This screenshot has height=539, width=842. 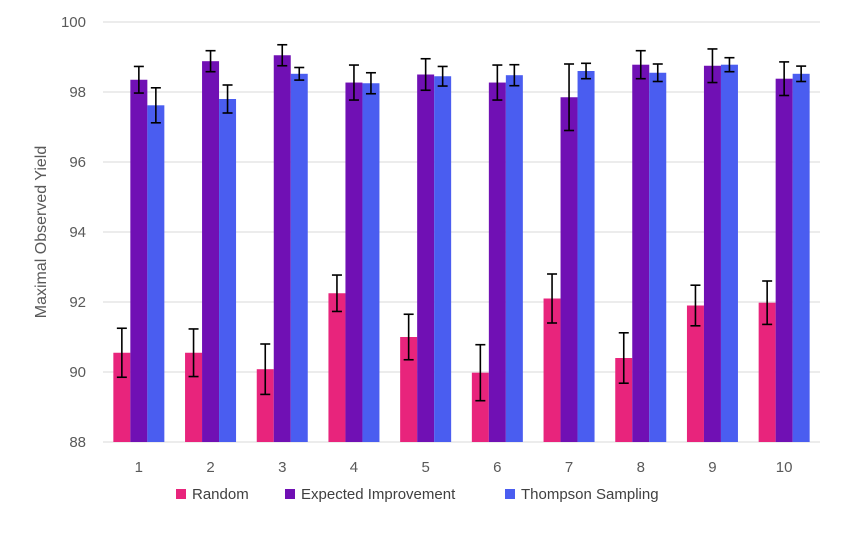 I want to click on y-tick-label: 92, so click(x=77, y=302).